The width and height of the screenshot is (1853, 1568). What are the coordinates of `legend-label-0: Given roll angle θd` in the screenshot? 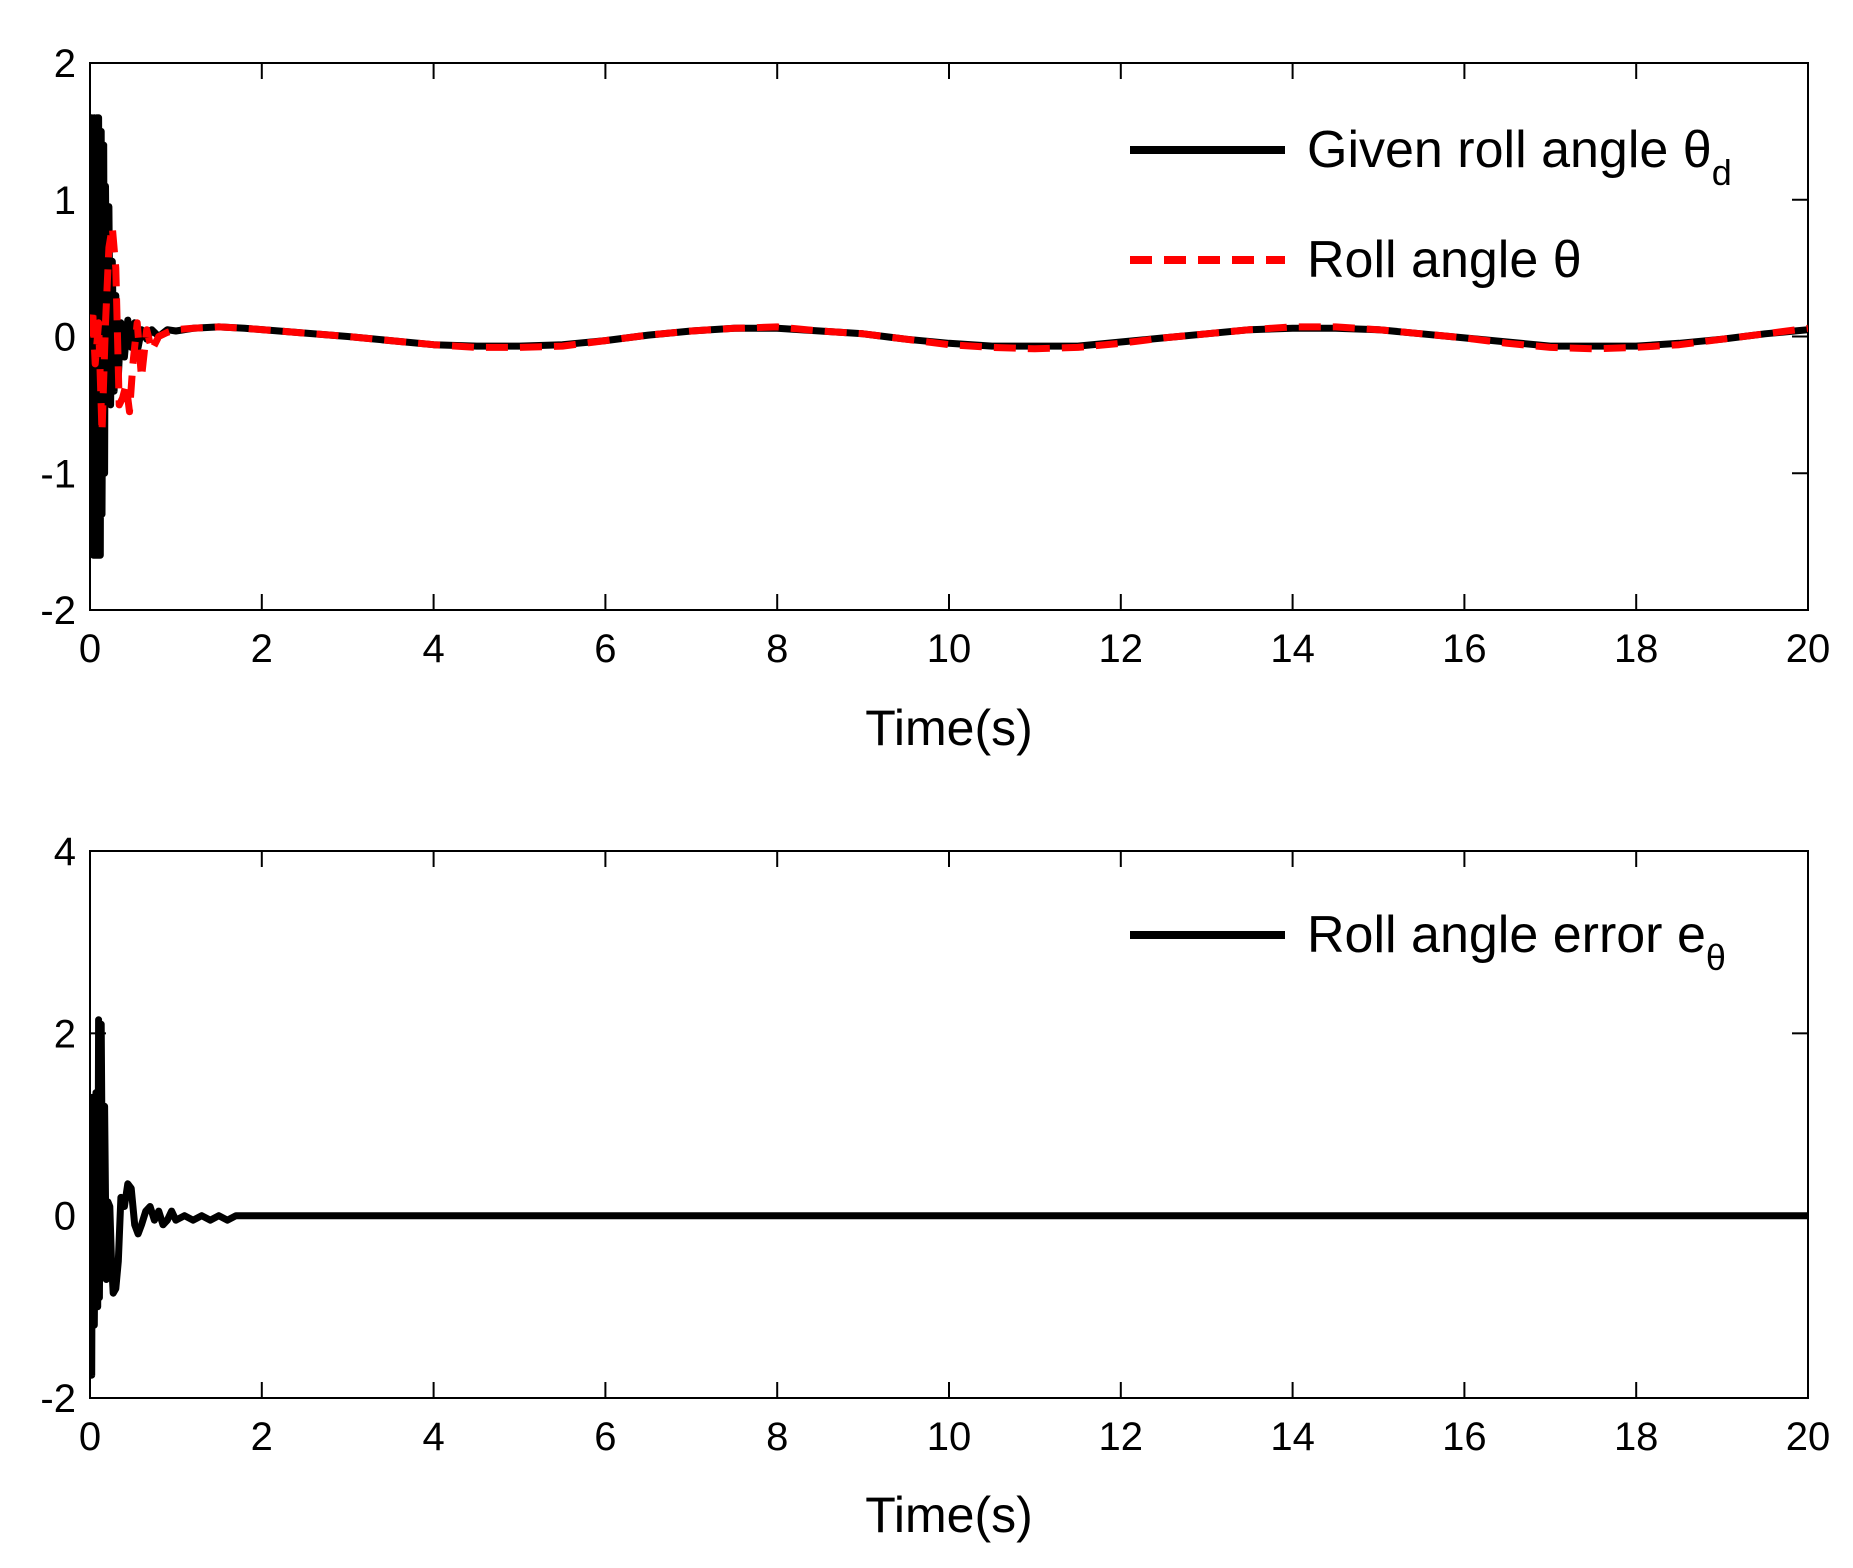 It's located at (1519, 157).